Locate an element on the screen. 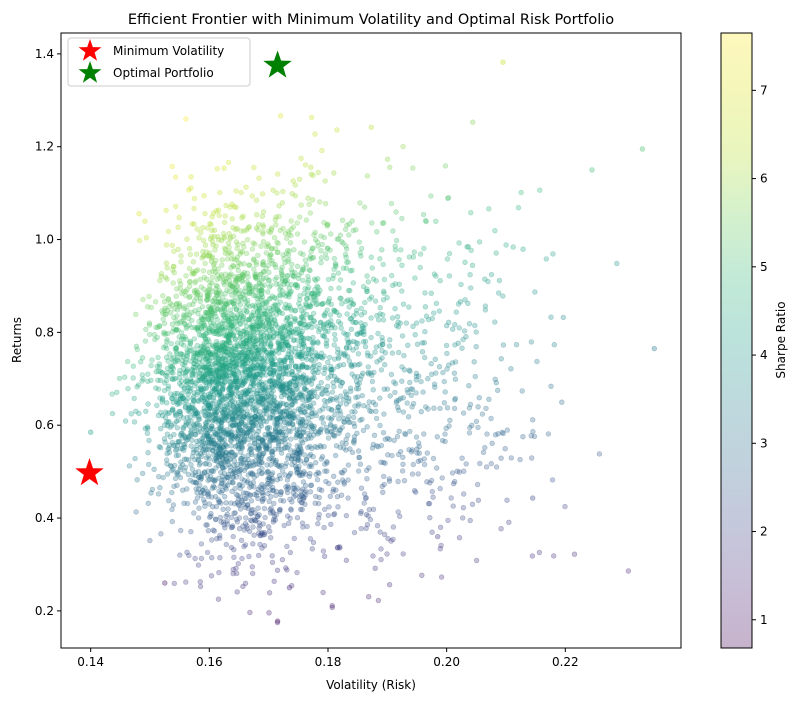 The height and width of the screenshot is (701, 798). portfolio-point-outlier is located at coordinates (503, 62).